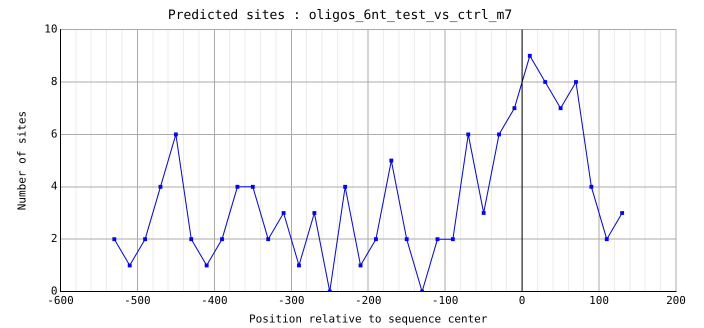 This screenshot has width=704, height=328. Describe the element at coordinates (21, 160) in the screenshot. I see `y-axis-title: Number of sites` at that location.